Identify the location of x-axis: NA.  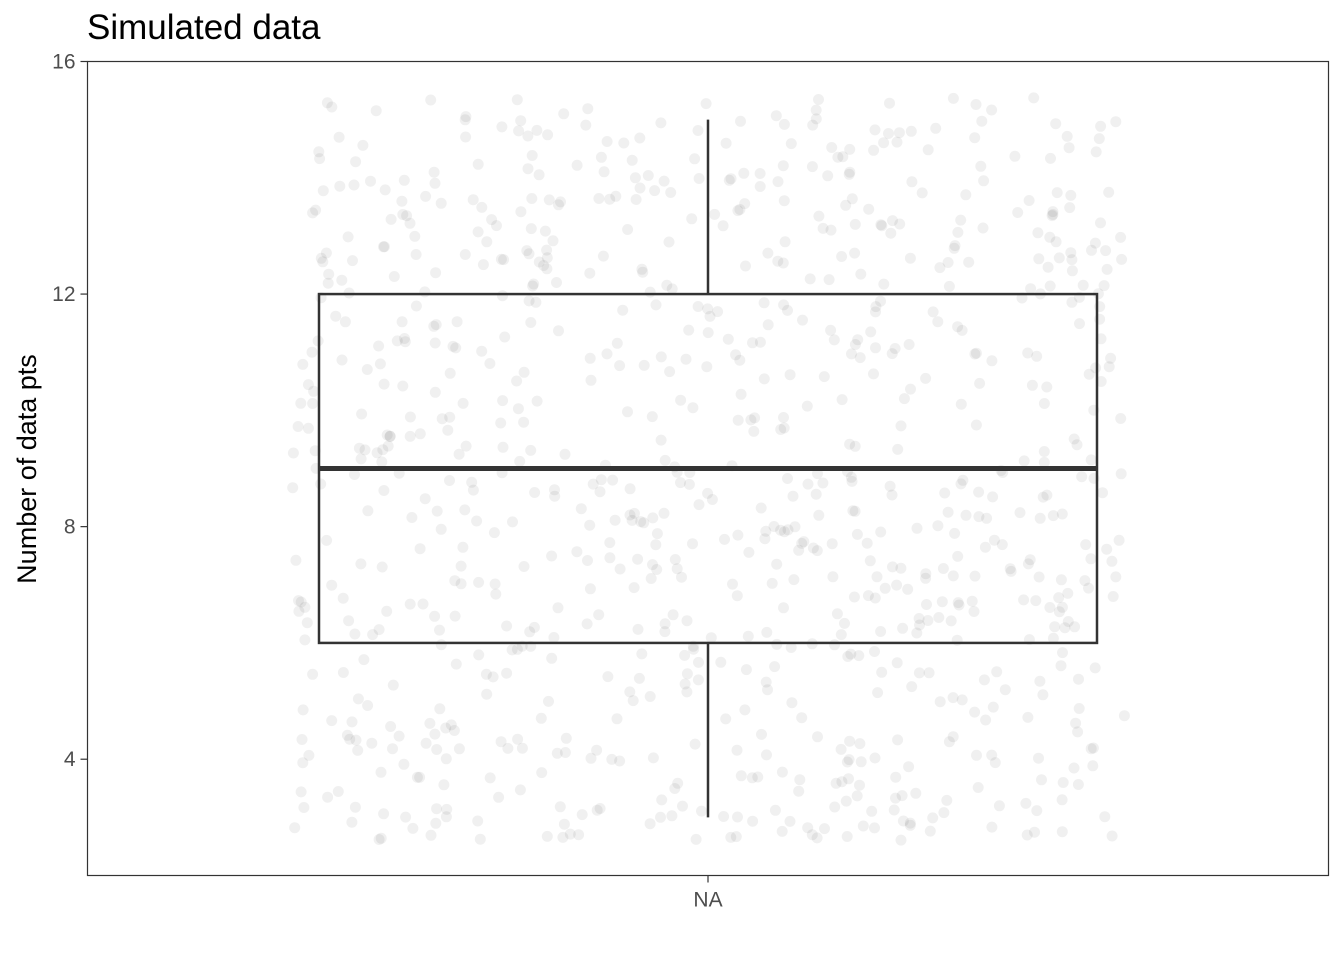
(708, 893).